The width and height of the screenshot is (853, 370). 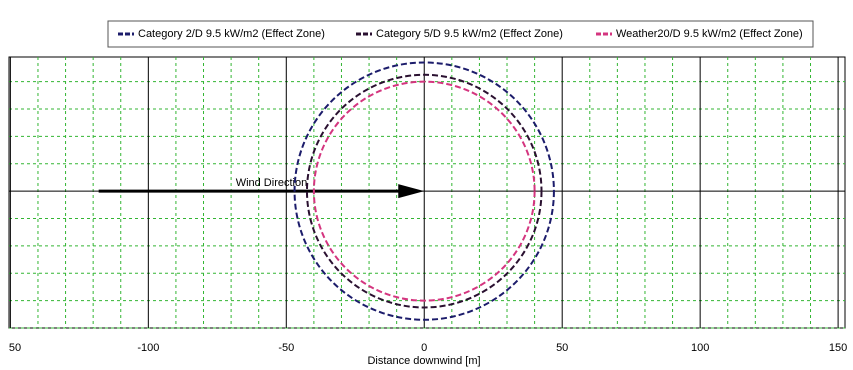 I want to click on wind-arrow-head, so click(x=411, y=191).